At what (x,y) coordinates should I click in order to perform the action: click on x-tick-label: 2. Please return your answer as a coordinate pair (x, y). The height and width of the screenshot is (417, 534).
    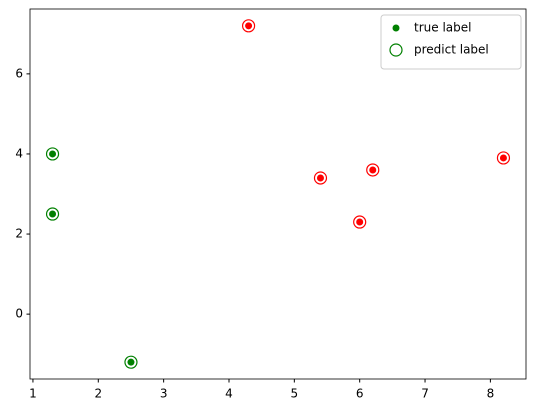
    Looking at the image, I should click on (98, 394).